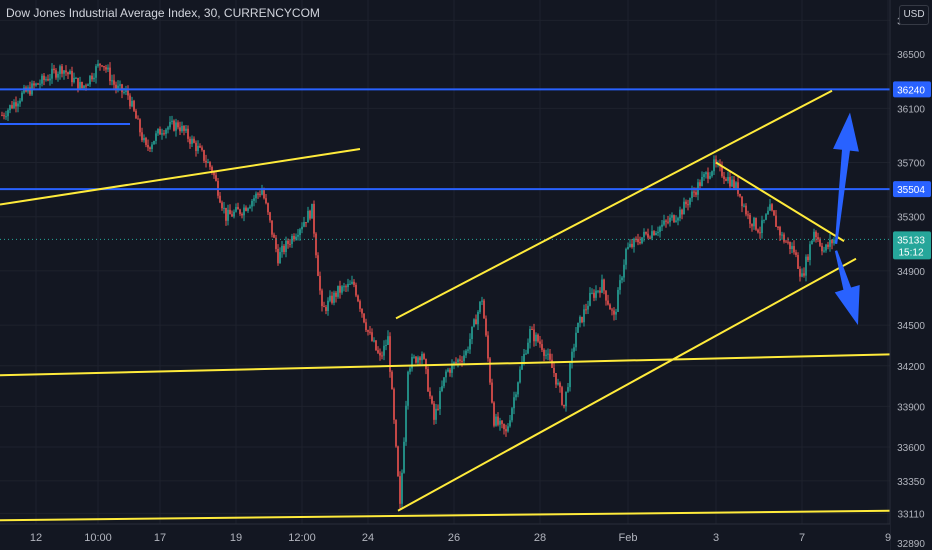  Describe the element at coordinates (911, 55) in the screenshot. I see `price-tick-label: 36500` at that location.